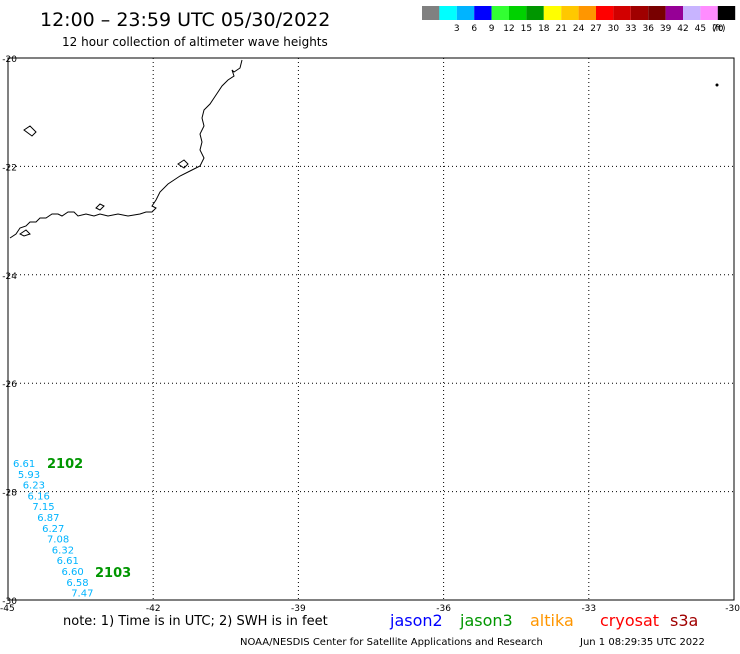  I want to click on swh-value-label: 6.23, so click(34, 486).